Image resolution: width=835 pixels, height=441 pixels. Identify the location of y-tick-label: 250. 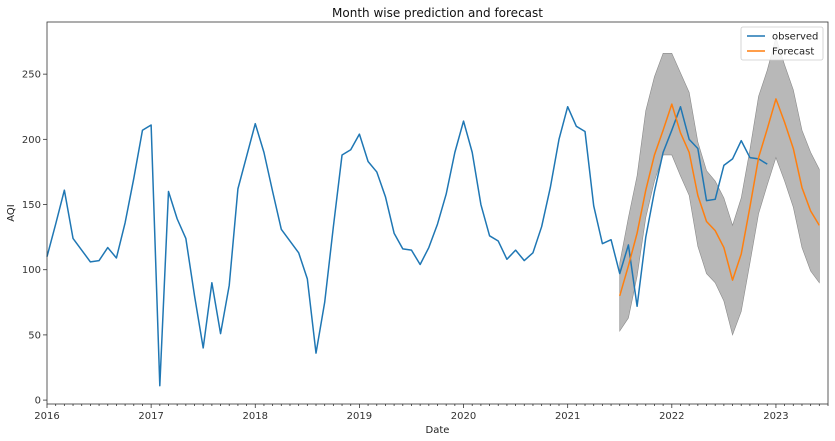
(31, 75).